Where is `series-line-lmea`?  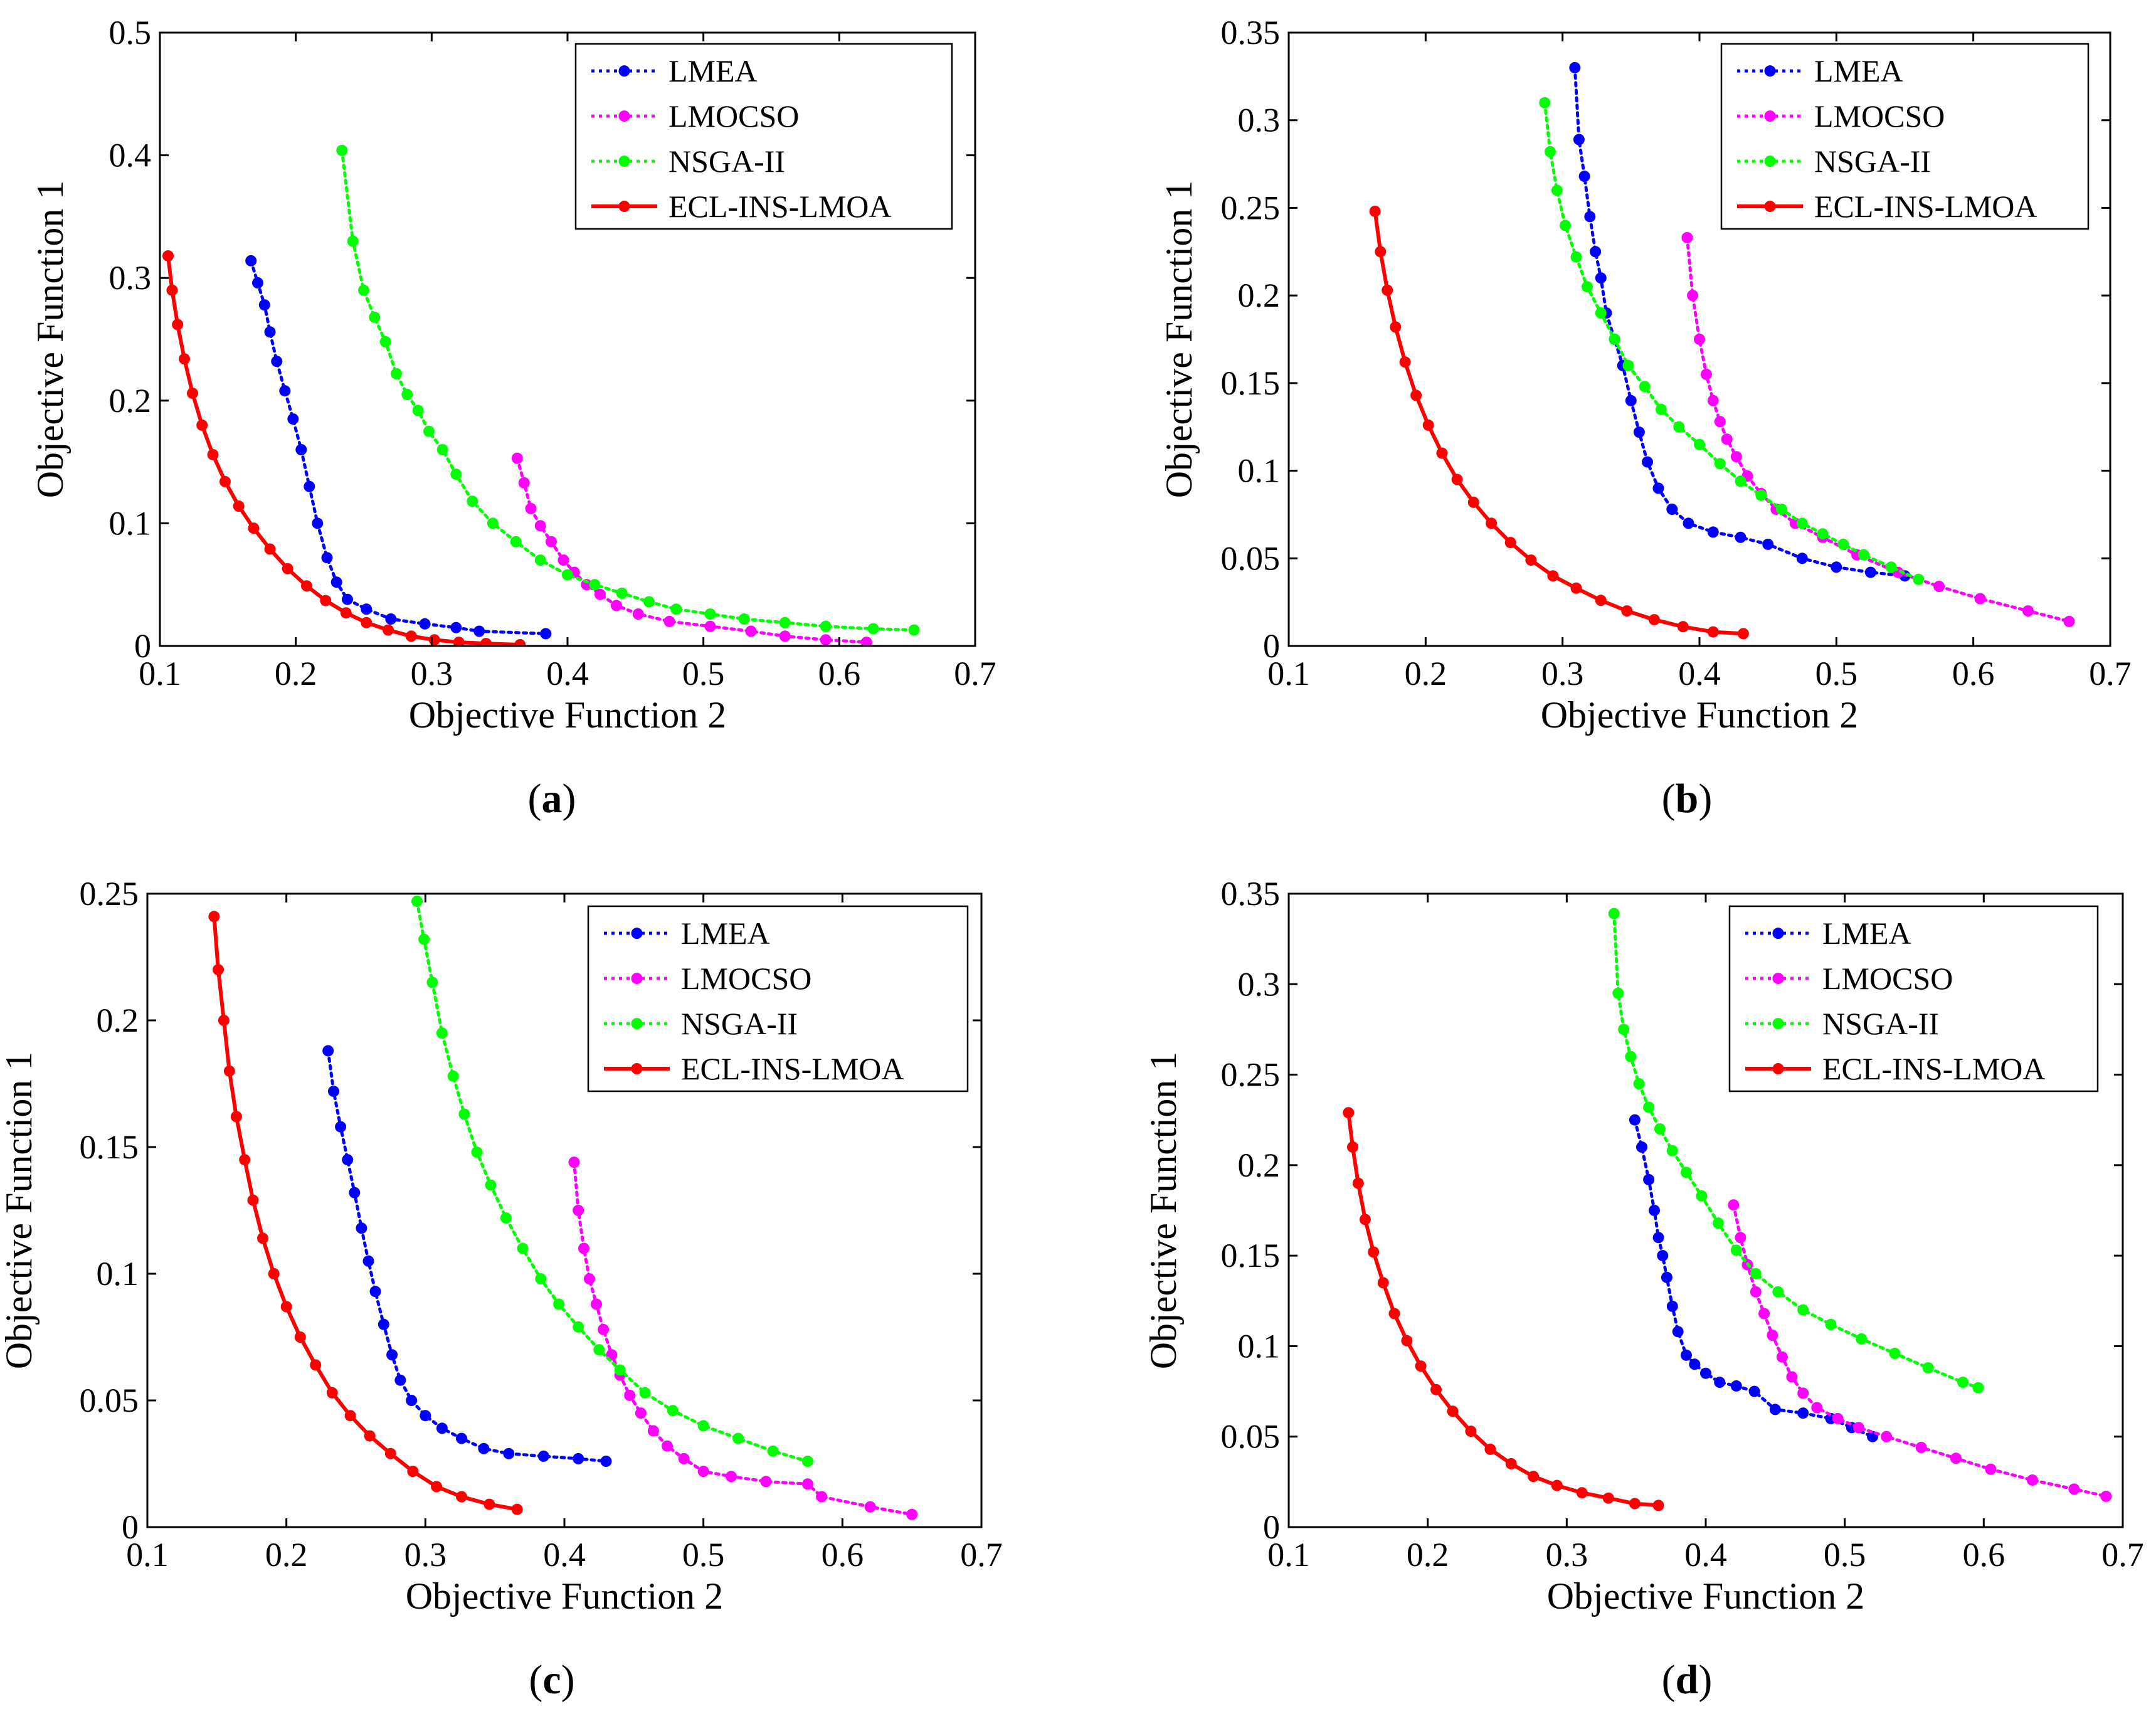 series-line-lmea is located at coordinates (1739, 322).